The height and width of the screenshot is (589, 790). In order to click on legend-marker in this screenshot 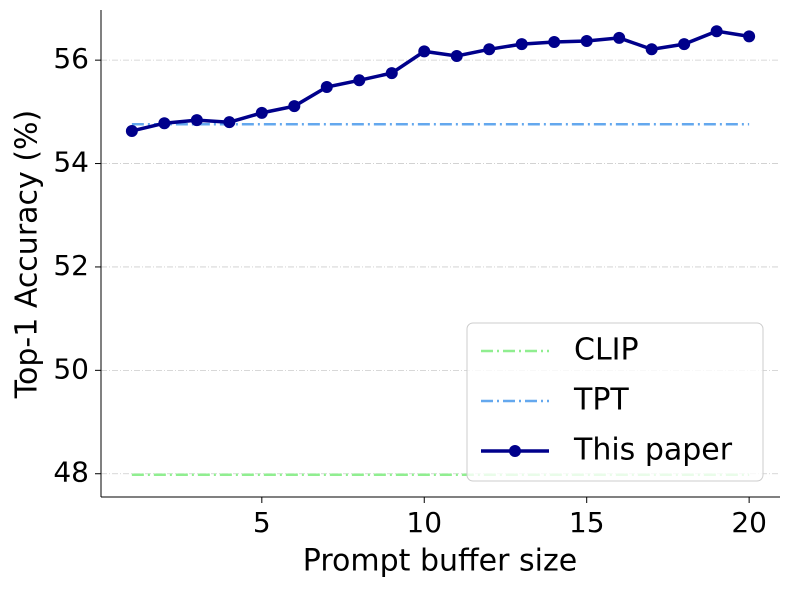, I will do `click(515, 451)`.